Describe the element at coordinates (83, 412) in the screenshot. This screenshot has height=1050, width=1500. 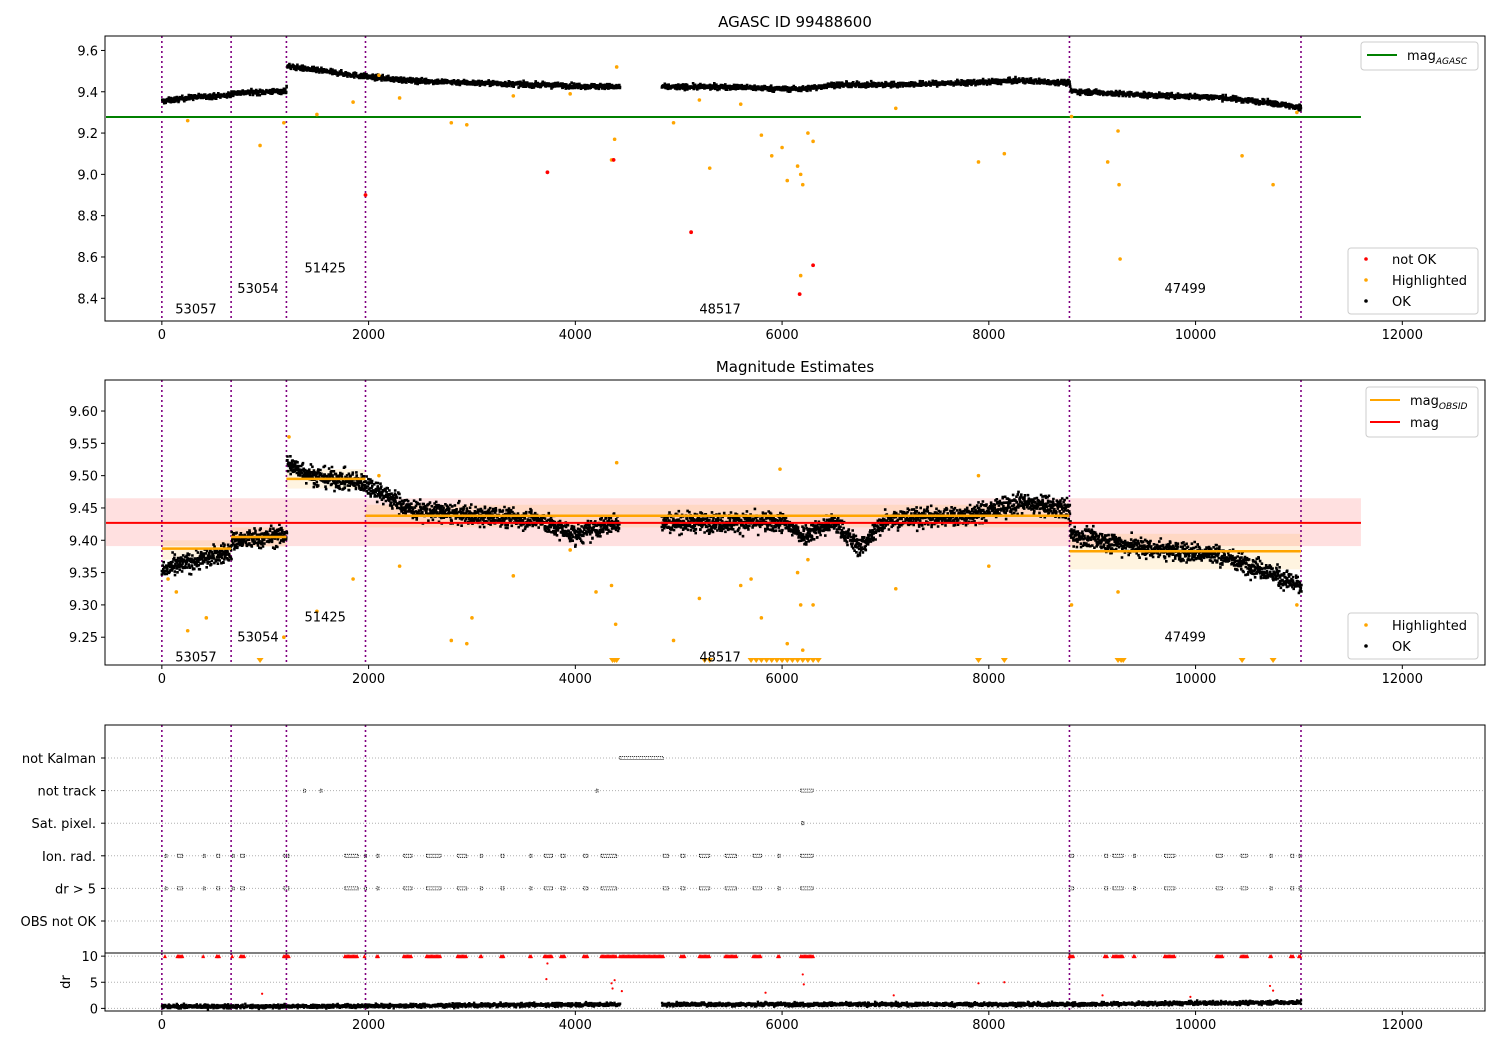
I see `estimates-y-tick-label: 9.60` at that location.